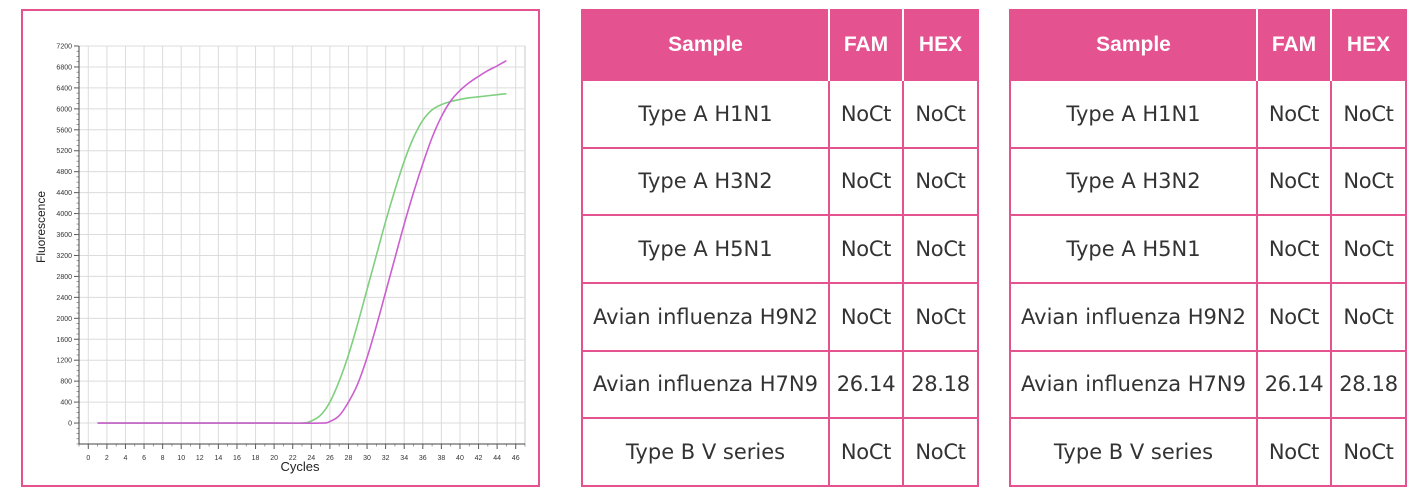  I want to click on x-tick-label: 4, so click(126, 458).